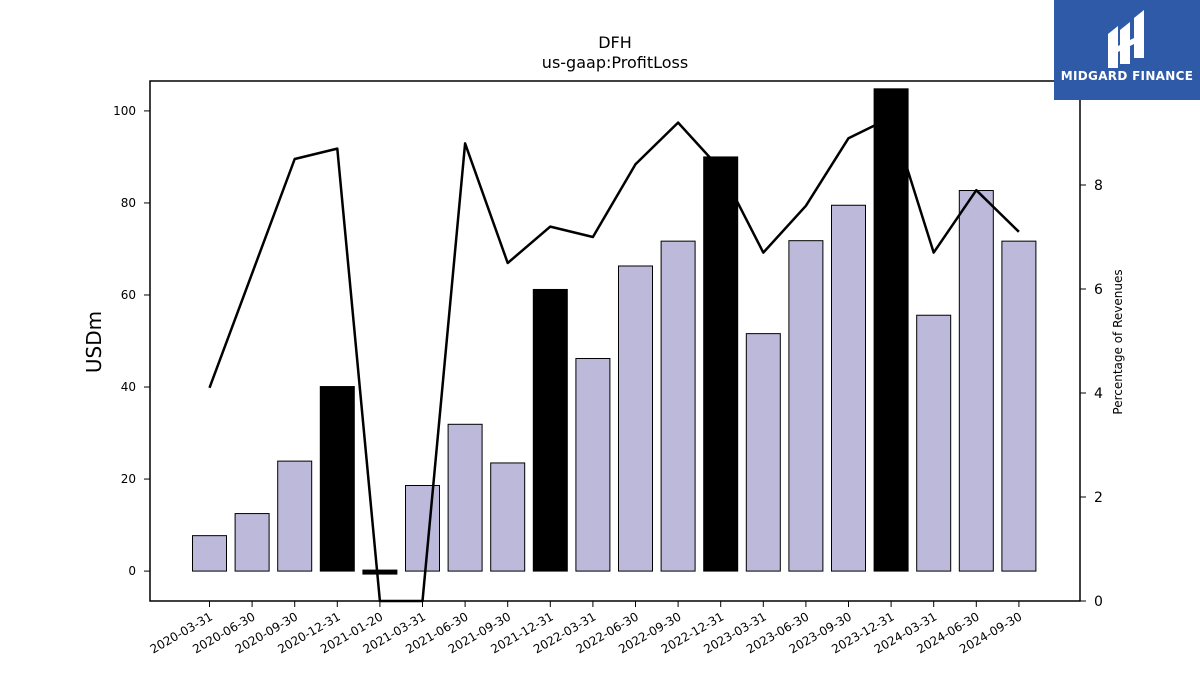 The image size is (1200, 675). Describe the element at coordinates (132, 571) in the screenshot. I see `y-tick-label: 0` at that location.